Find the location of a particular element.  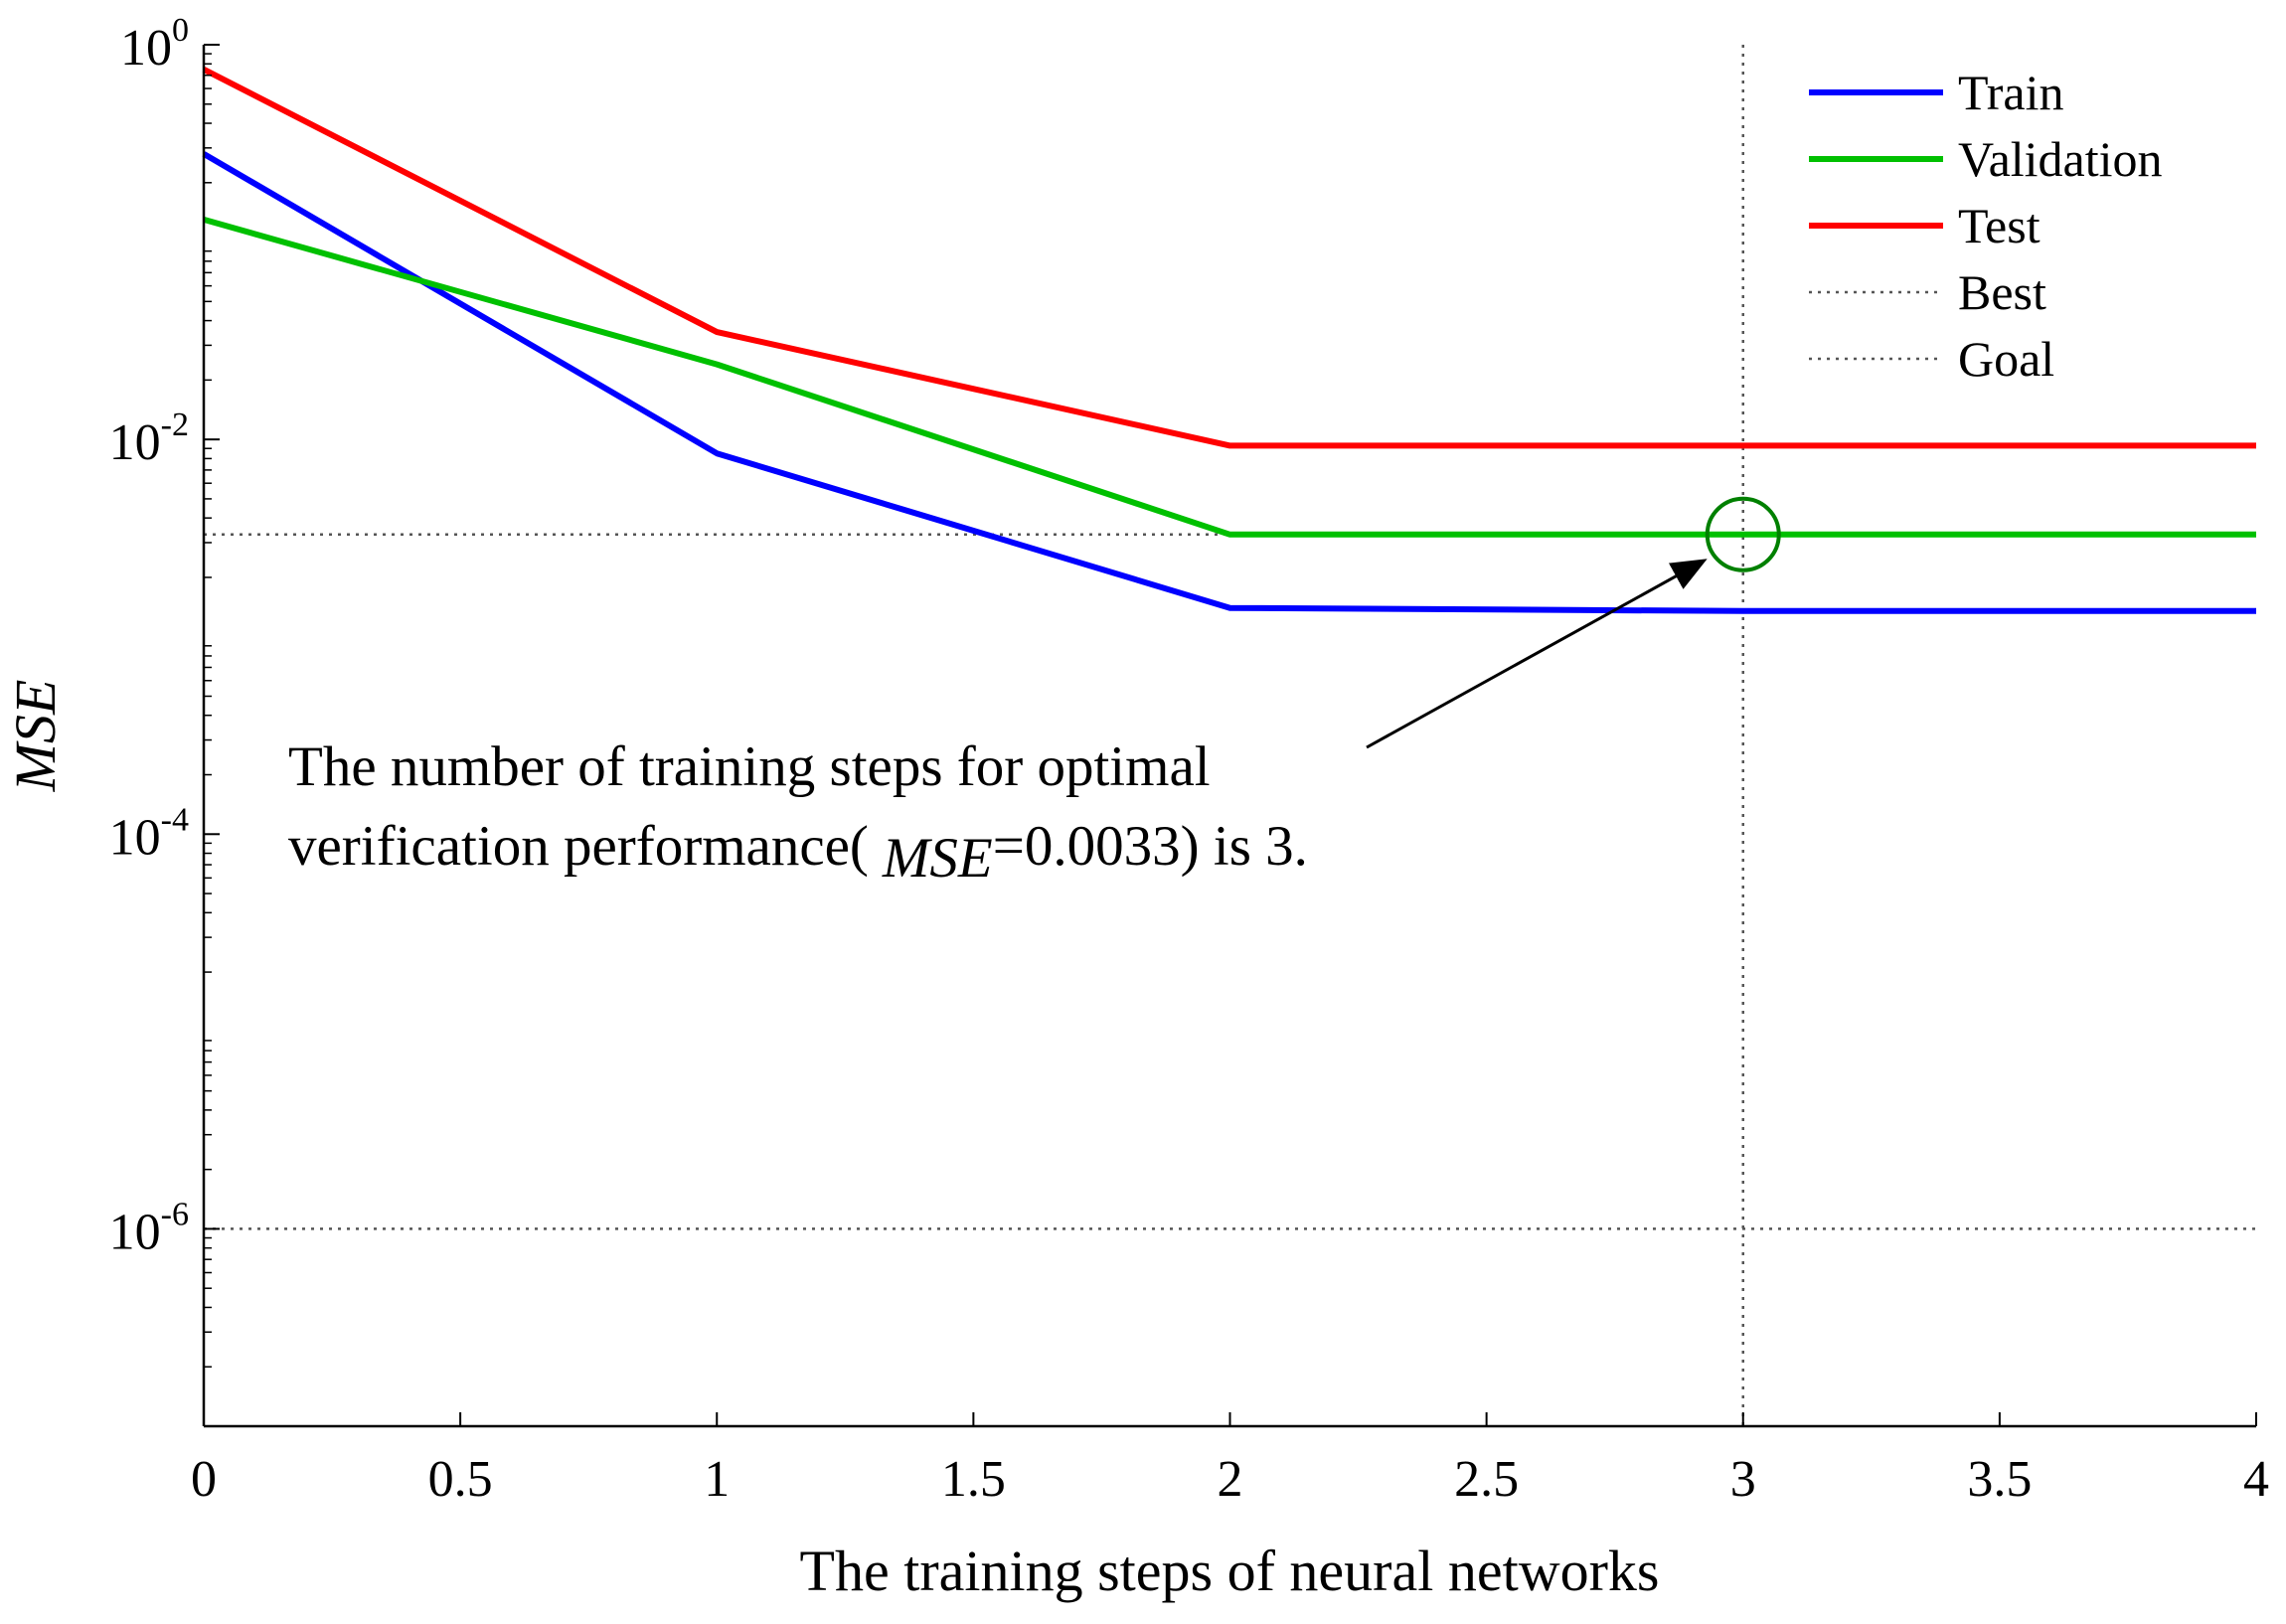

legend-label-goal: Goal is located at coordinates (2006, 359).